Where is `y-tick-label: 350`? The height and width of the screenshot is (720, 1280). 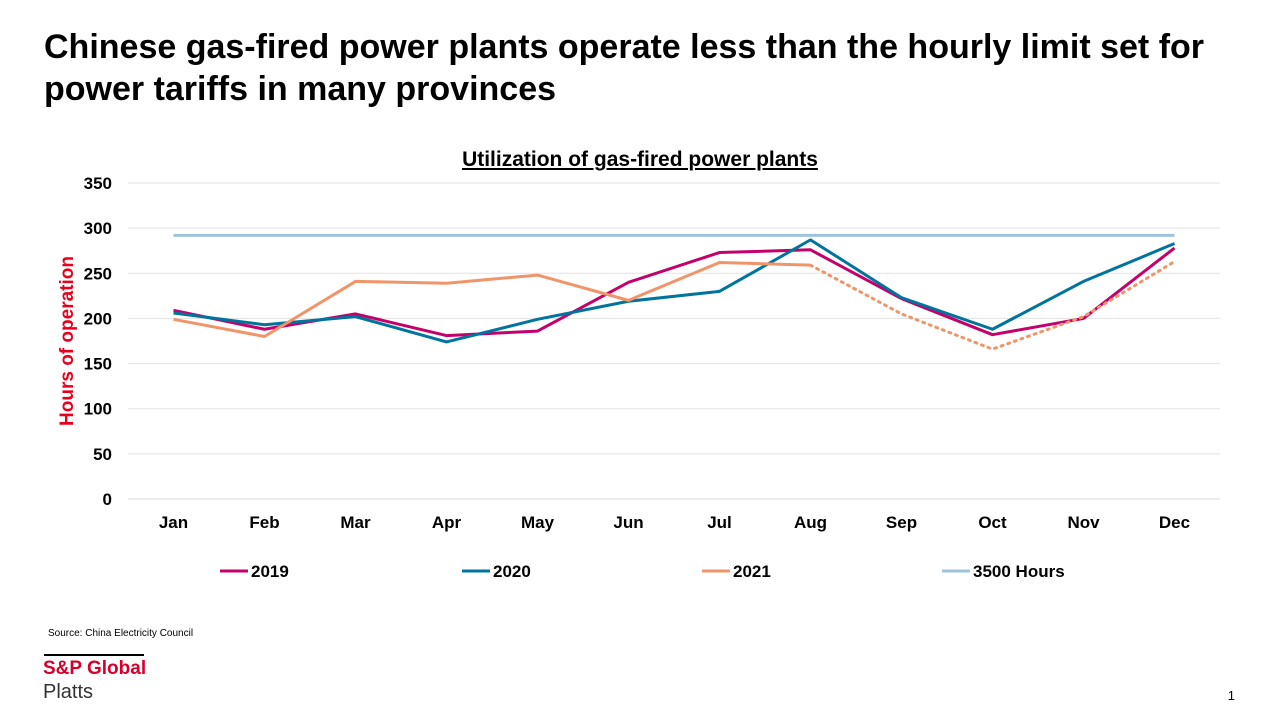
y-tick-label: 350 is located at coordinates (98, 183).